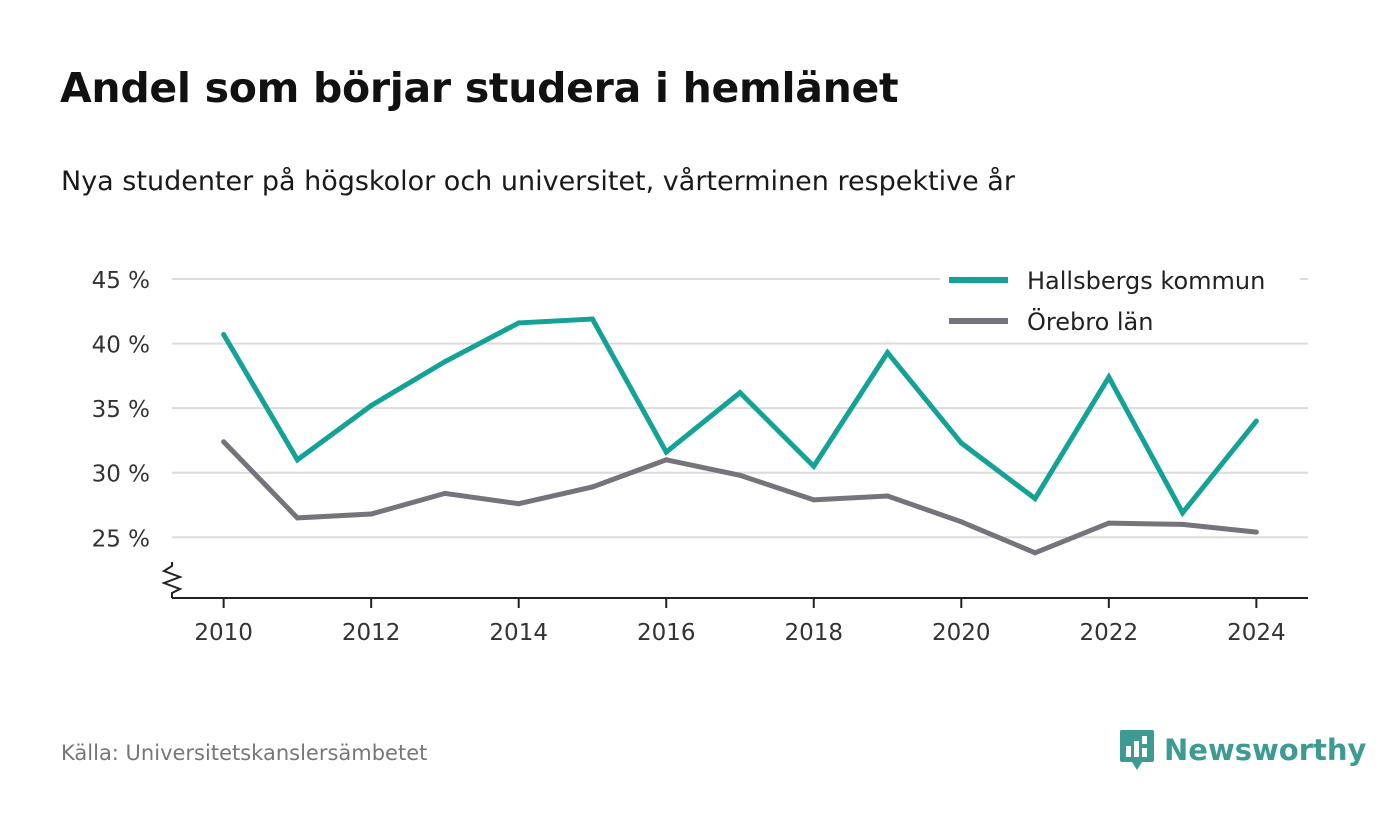  What do you see at coordinates (666, 633) in the screenshot?
I see `x-tick-label: 2016` at bounding box center [666, 633].